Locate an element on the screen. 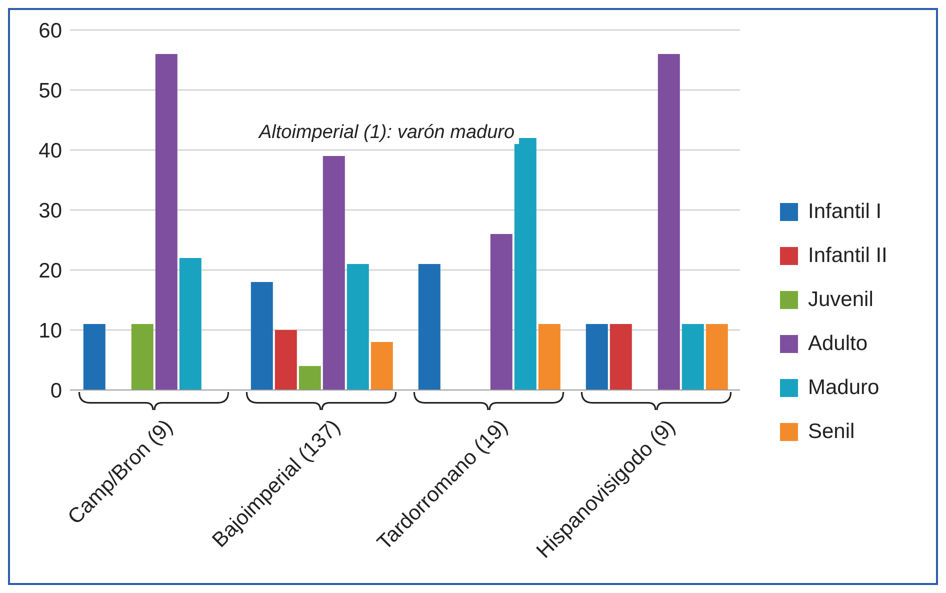 This screenshot has height=593, width=946. y-tick-label: 10 is located at coordinates (50, 330).